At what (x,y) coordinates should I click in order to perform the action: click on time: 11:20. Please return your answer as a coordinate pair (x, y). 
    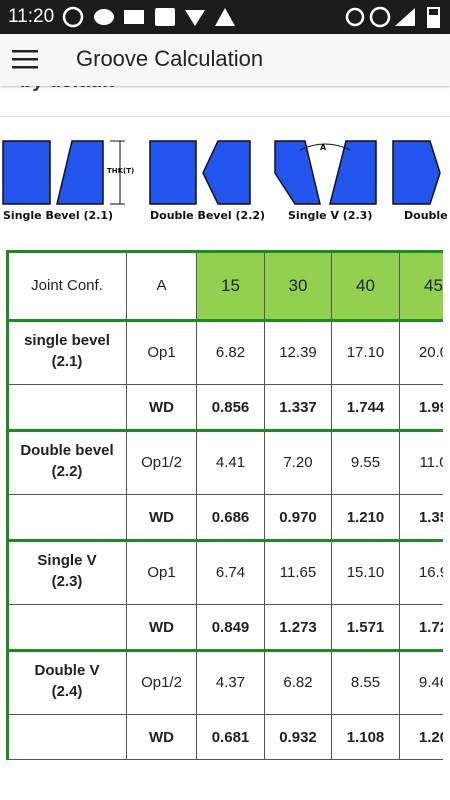
    Looking at the image, I should click on (31, 16).